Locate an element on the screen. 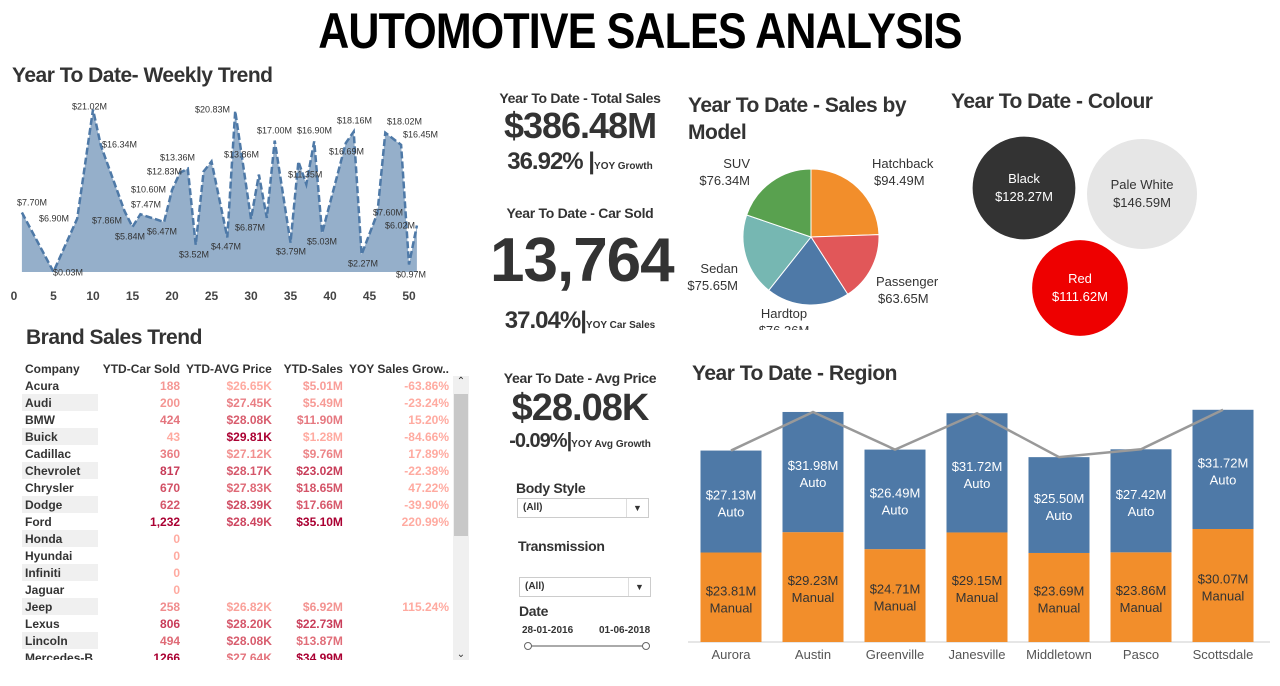 The height and width of the screenshot is (686, 1280). table-cell: $26.82K is located at coordinates (249, 606).